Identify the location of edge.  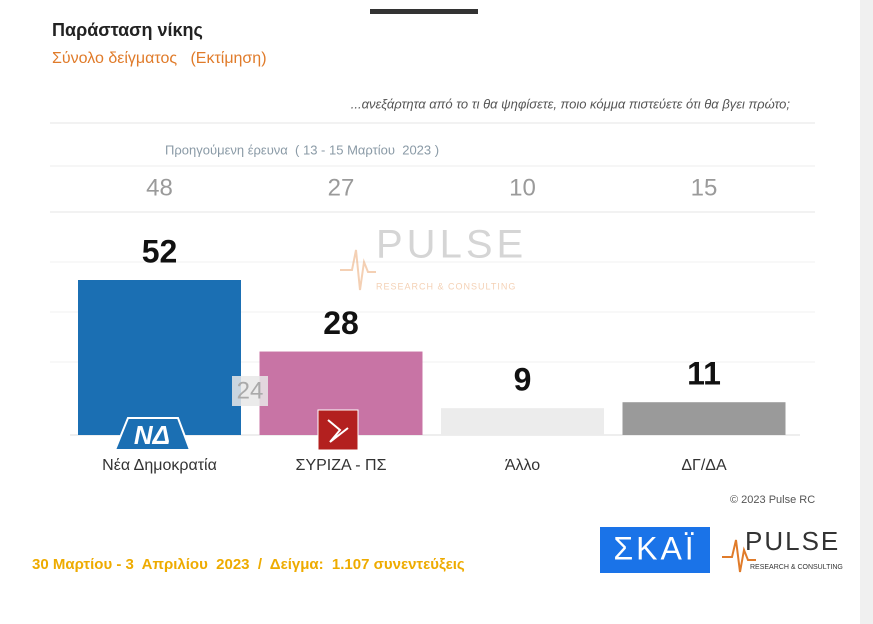
(866, 312).